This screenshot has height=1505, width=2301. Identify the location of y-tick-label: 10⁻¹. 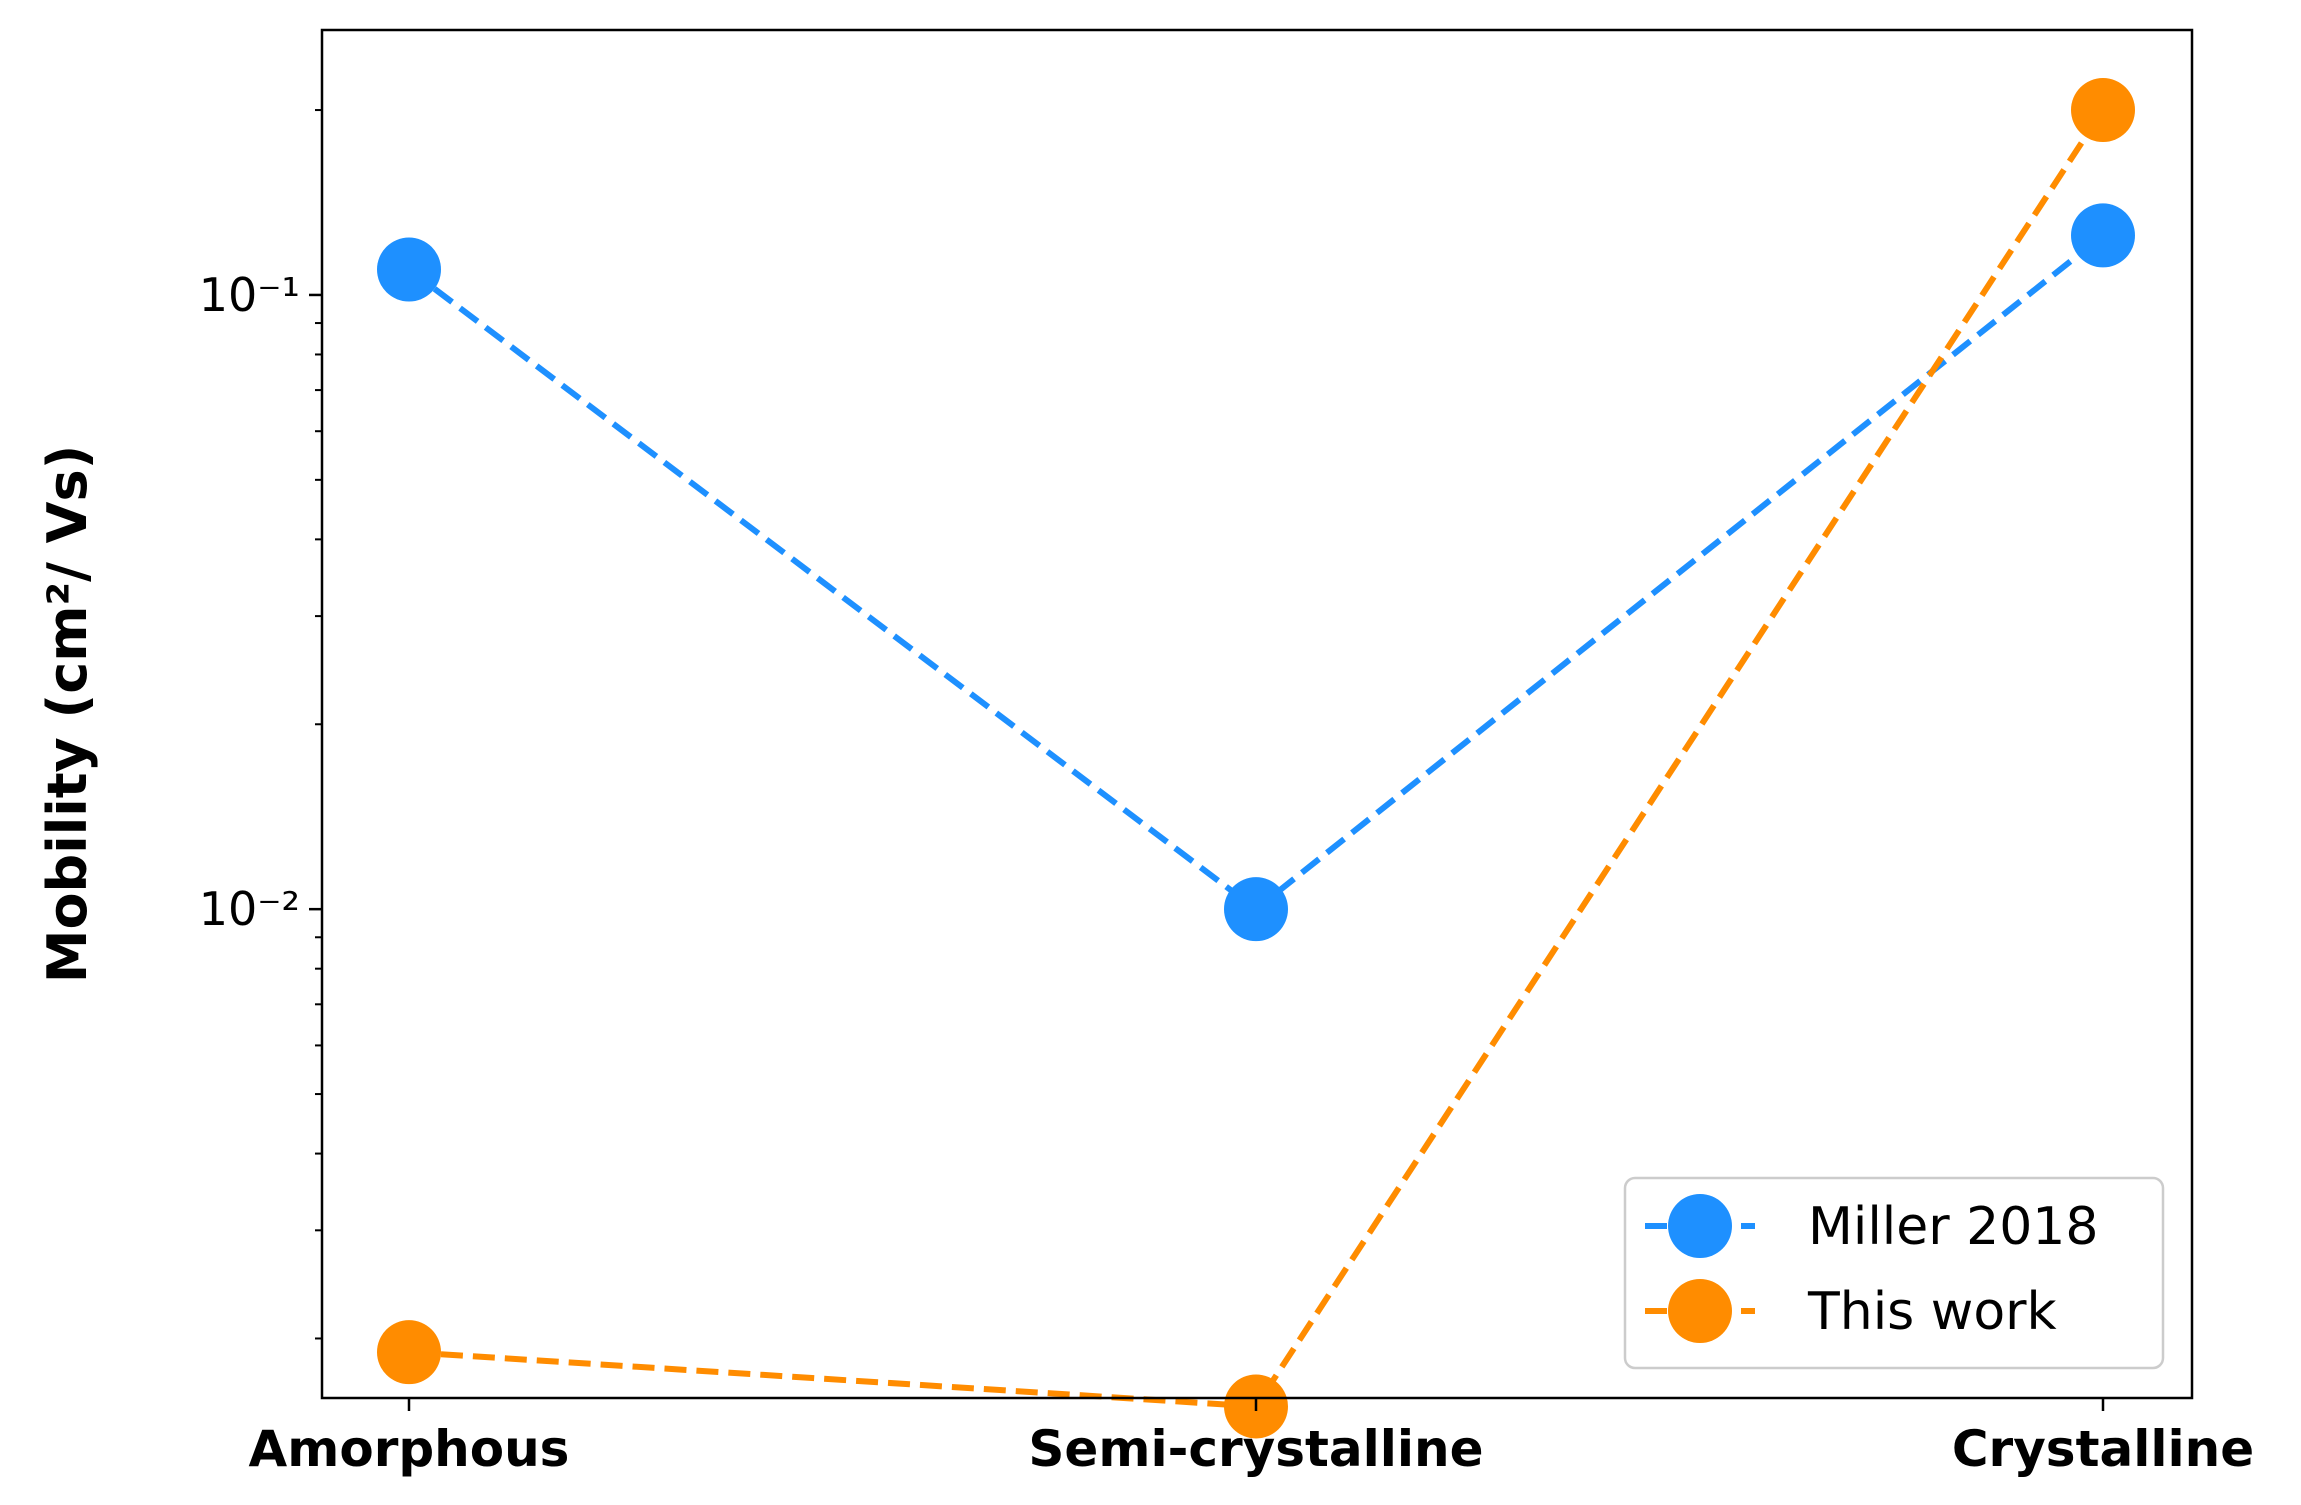
(249, 295).